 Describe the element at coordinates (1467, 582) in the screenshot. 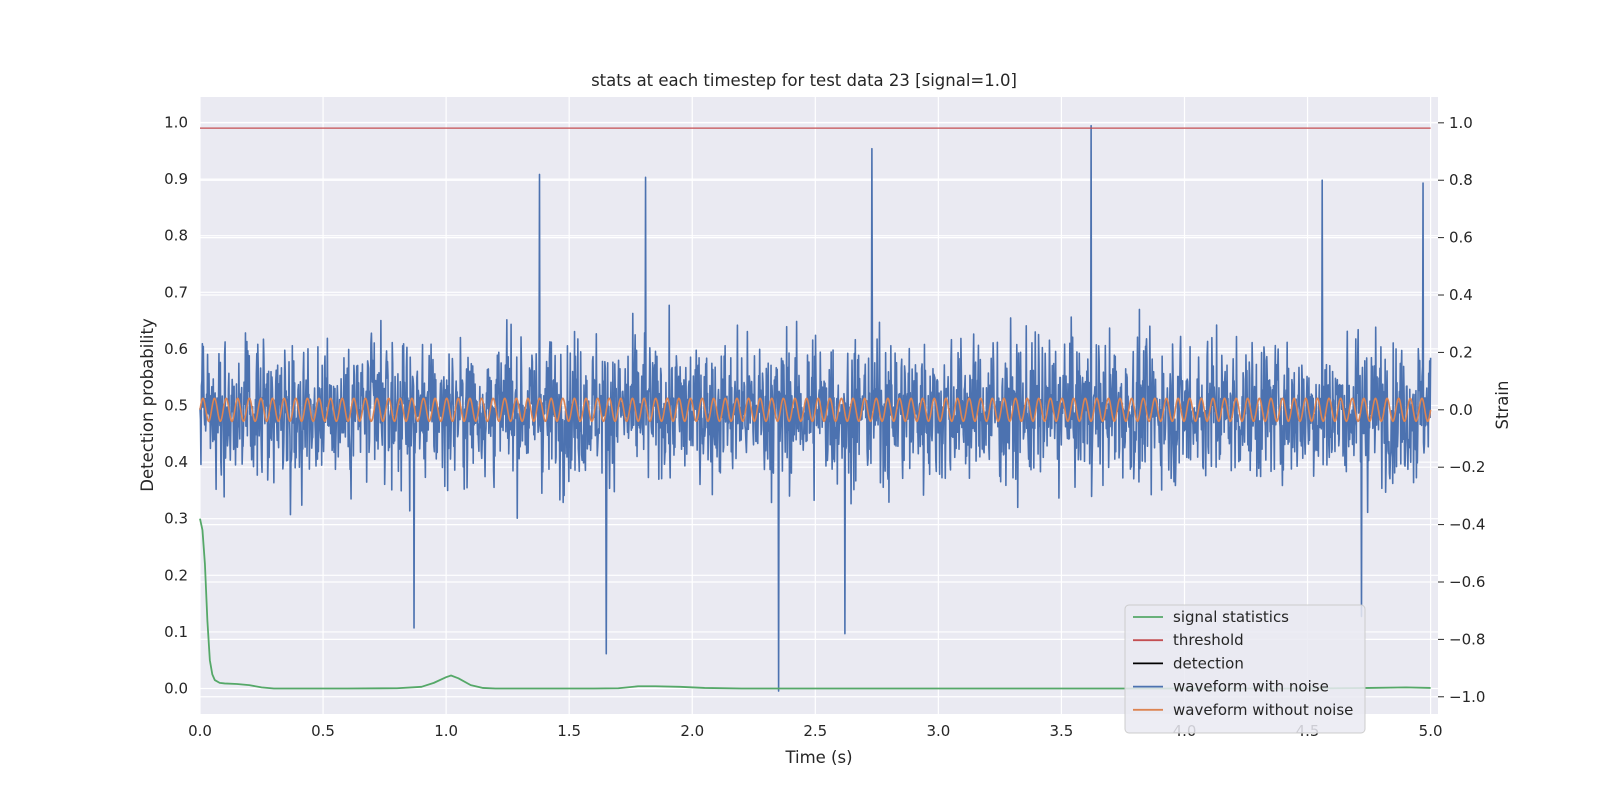

I see `y-right-tick-label: −0.6` at that location.